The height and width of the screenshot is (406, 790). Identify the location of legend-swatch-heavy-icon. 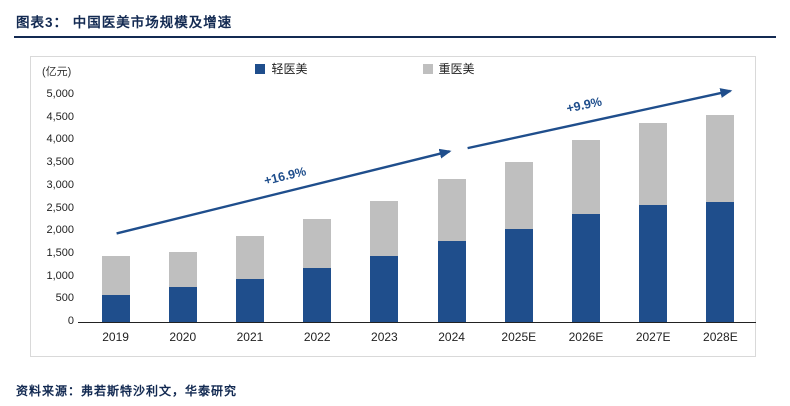
(427, 68).